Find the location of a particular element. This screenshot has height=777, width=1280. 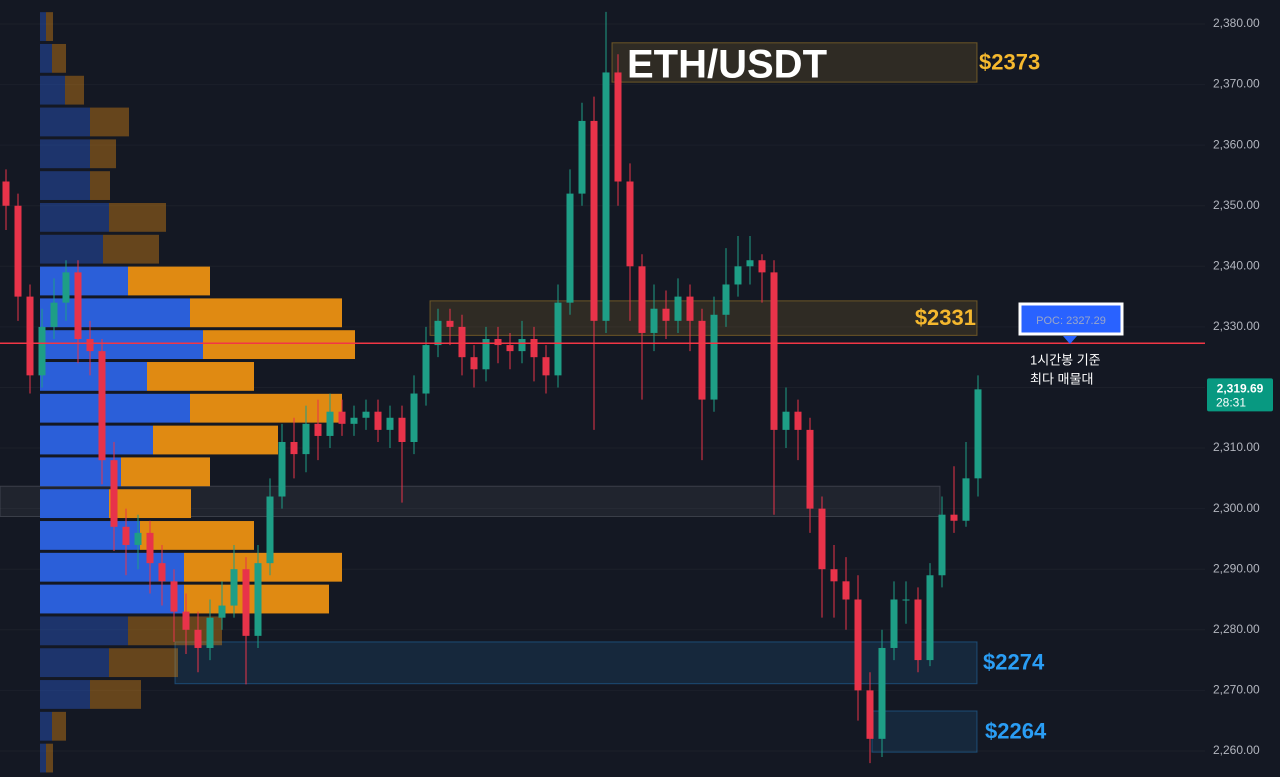

zone-label: $2264 is located at coordinates (1016, 730).